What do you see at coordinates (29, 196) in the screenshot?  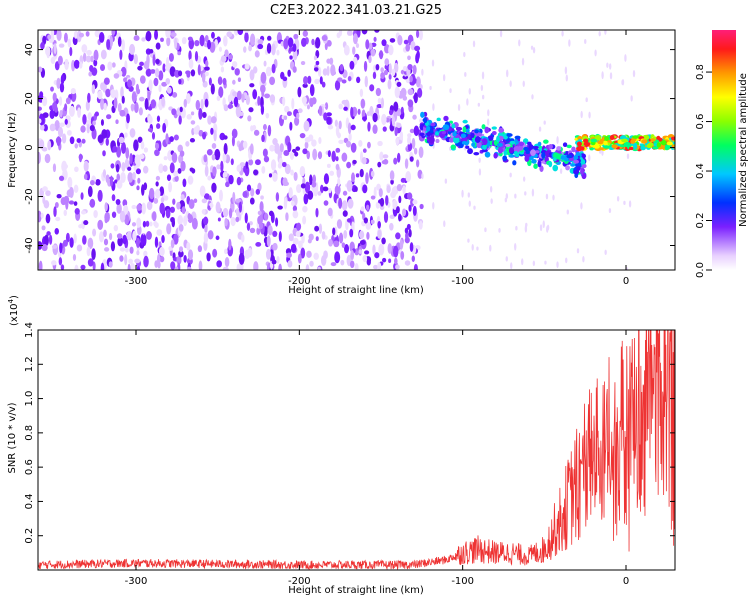 I see `spectrogram-y-tick-label: -20` at bounding box center [29, 196].